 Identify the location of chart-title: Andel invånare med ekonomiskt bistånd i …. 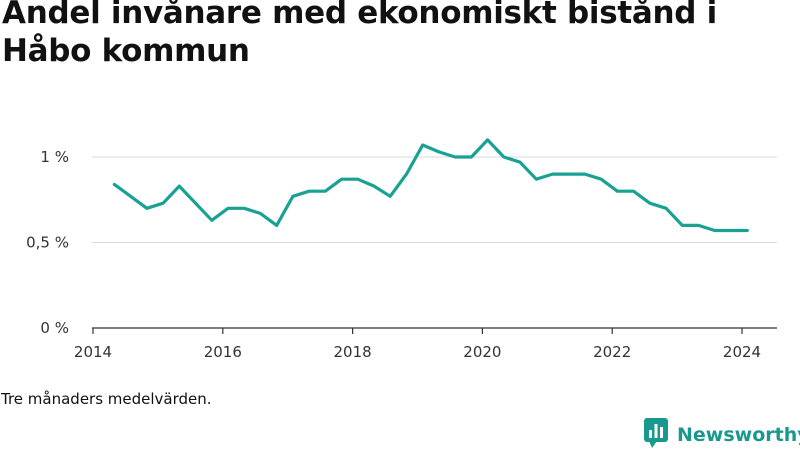
(359, 34).